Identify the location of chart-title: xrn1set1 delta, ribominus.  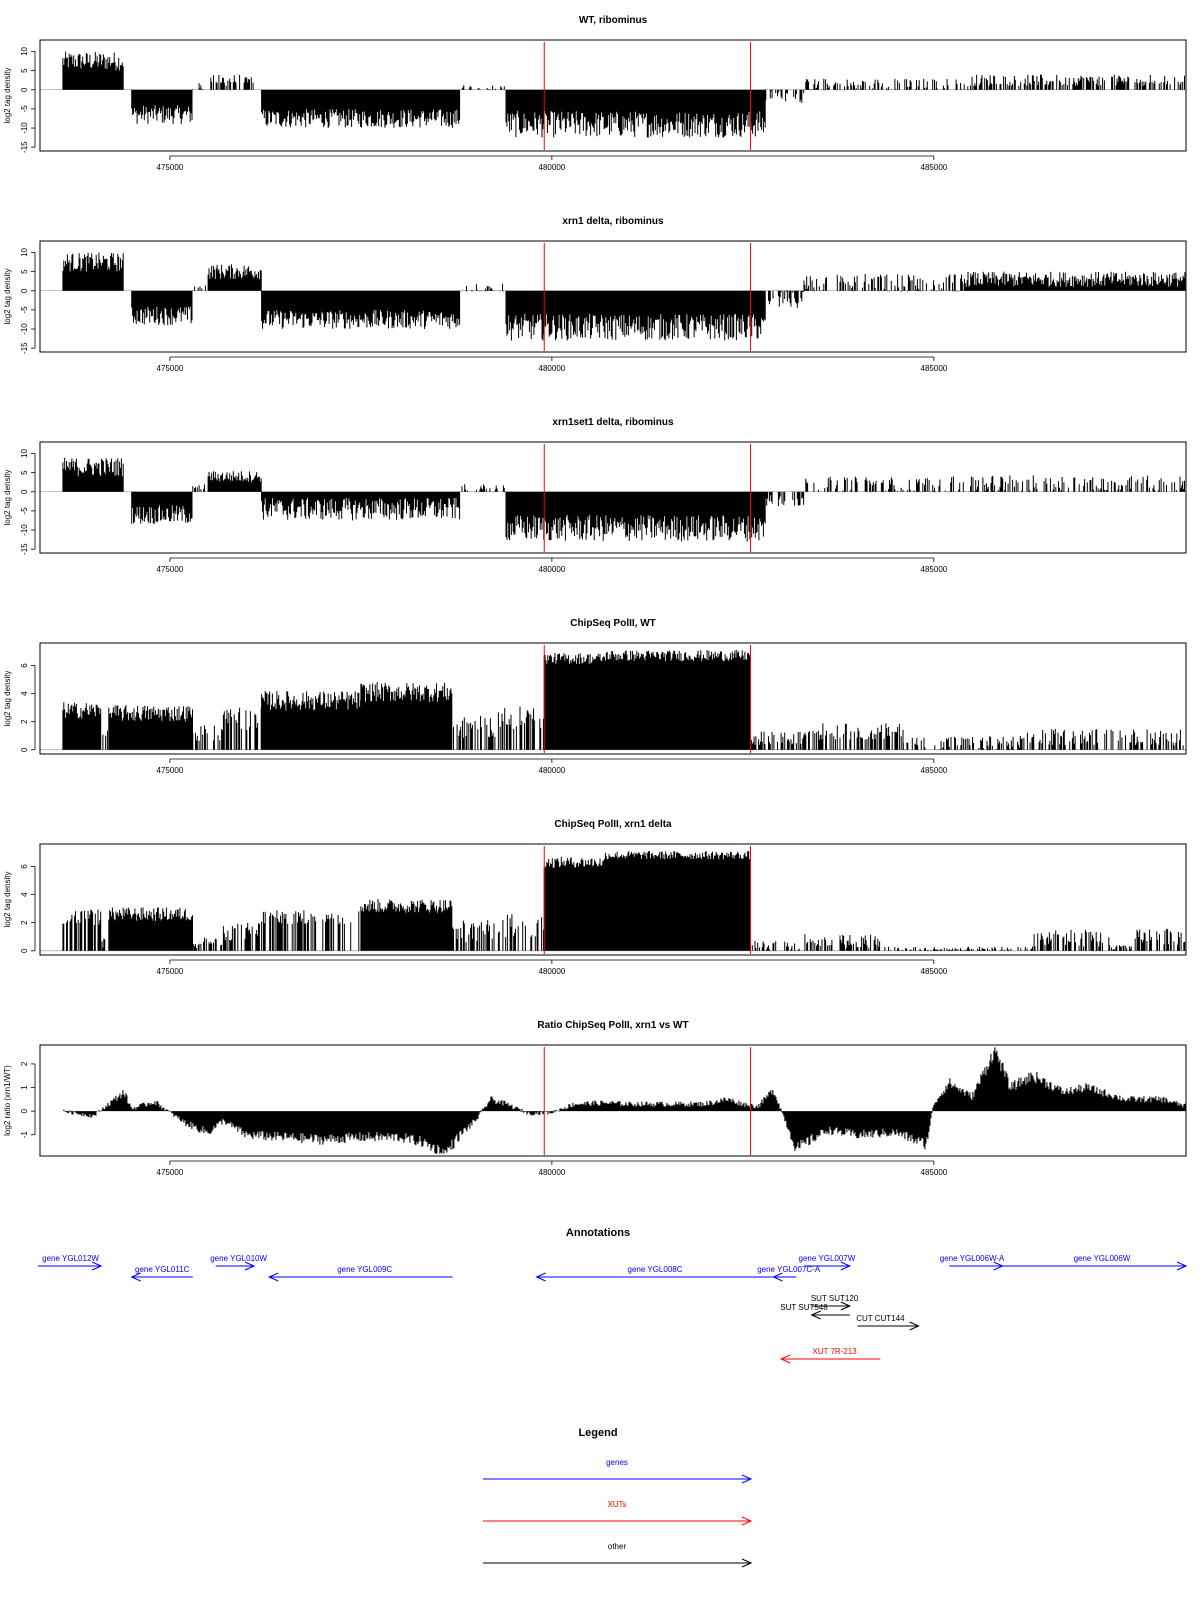
(613, 422).